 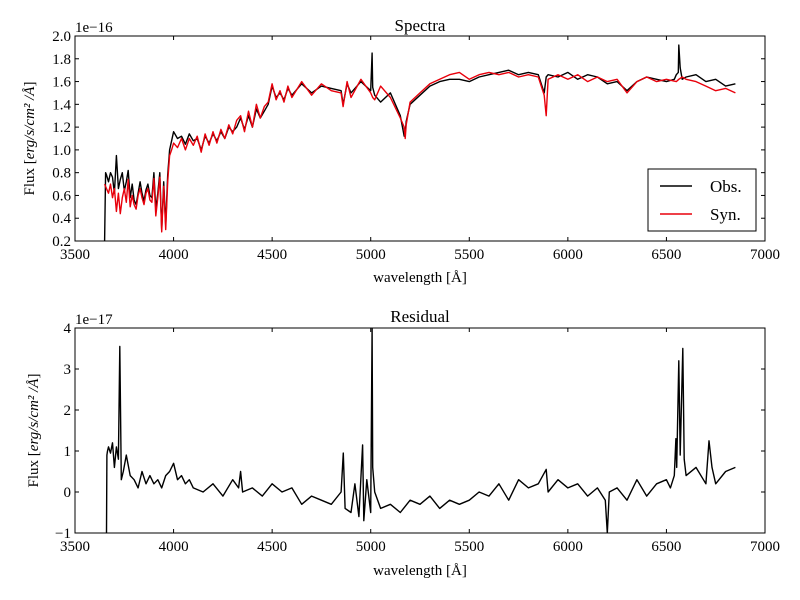 I want to click on y-tick-label: 1.8, so click(x=61, y=60).